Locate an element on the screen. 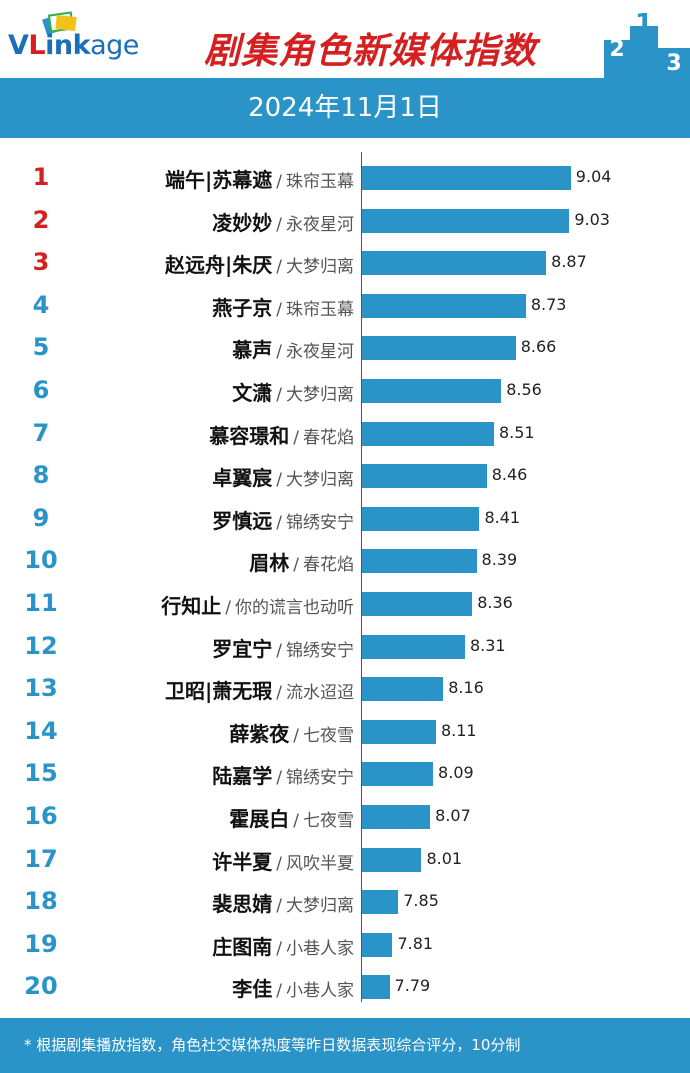 The height and width of the screenshot is (1073, 690). row-label: 卓翼宸 / 大梦归离 is located at coordinates (283, 476).